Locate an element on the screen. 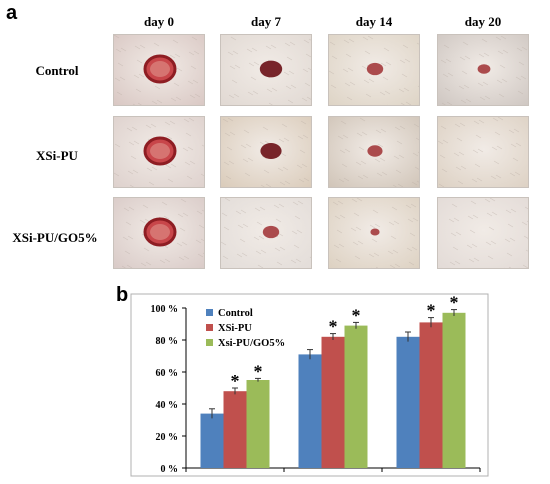 The height and width of the screenshot is (484, 550). y-tick-label: 0 % is located at coordinates (170, 469).